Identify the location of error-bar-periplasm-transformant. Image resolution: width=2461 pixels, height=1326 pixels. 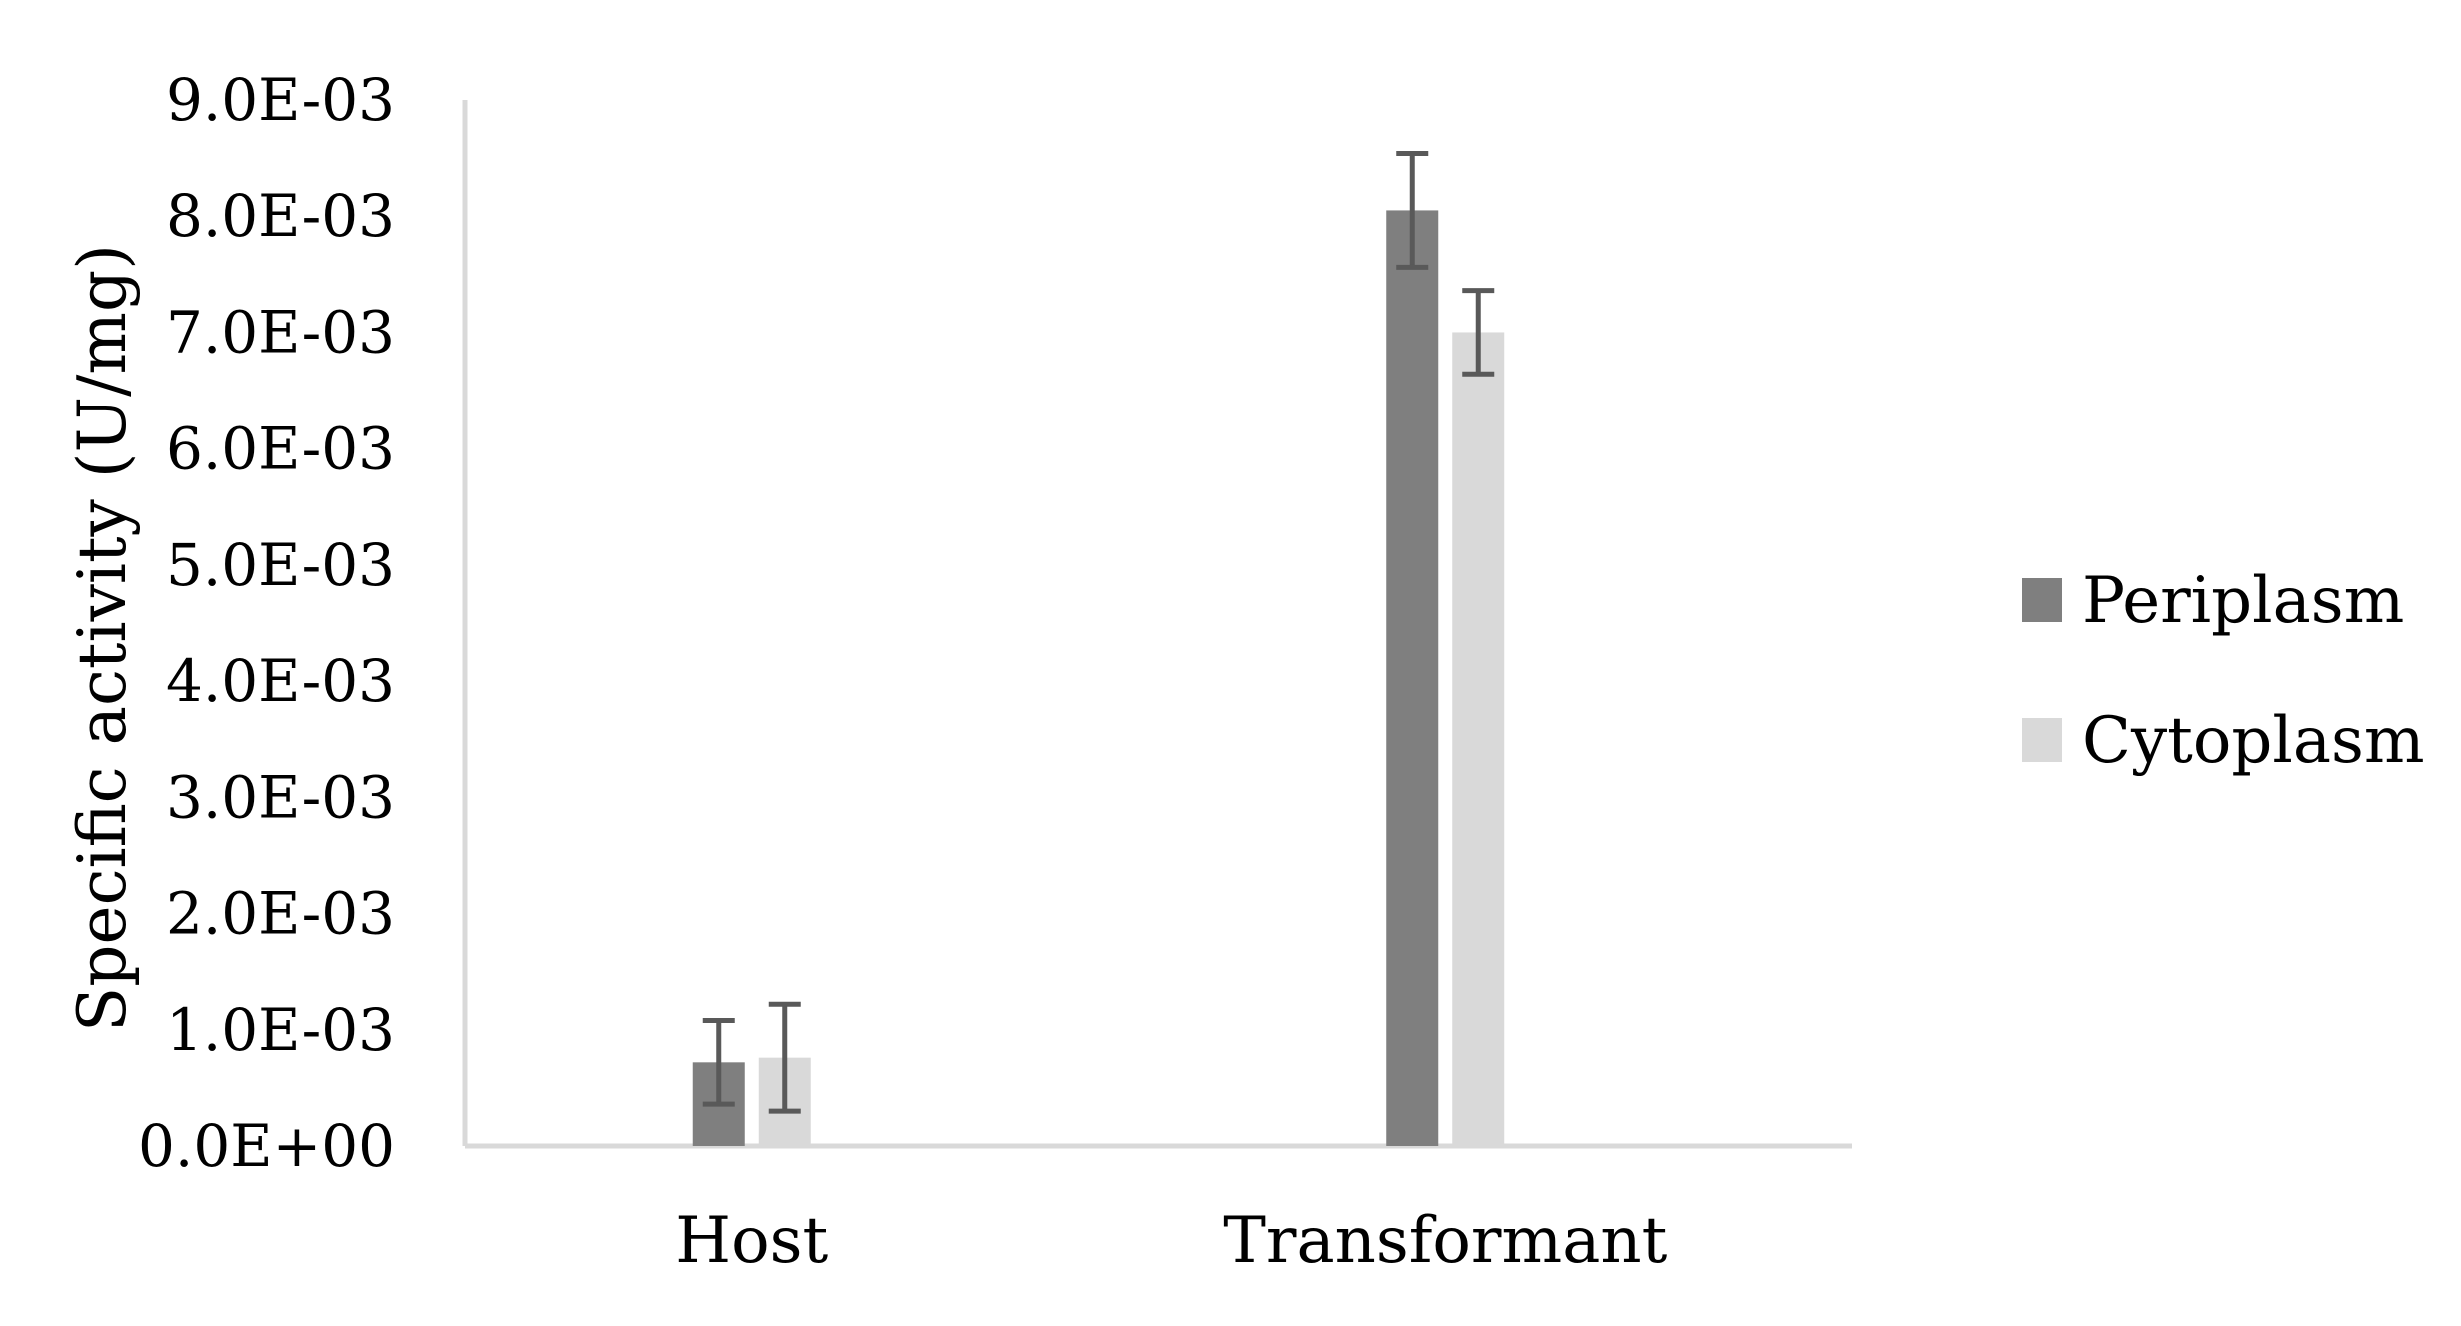
(1412, 210).